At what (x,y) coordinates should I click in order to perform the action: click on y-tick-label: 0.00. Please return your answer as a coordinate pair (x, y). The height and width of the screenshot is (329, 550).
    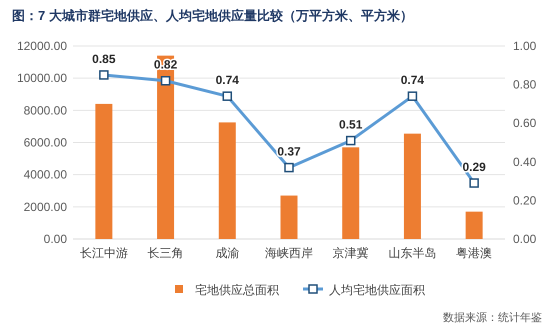
    Looking at the image, I should click on (56, 239).